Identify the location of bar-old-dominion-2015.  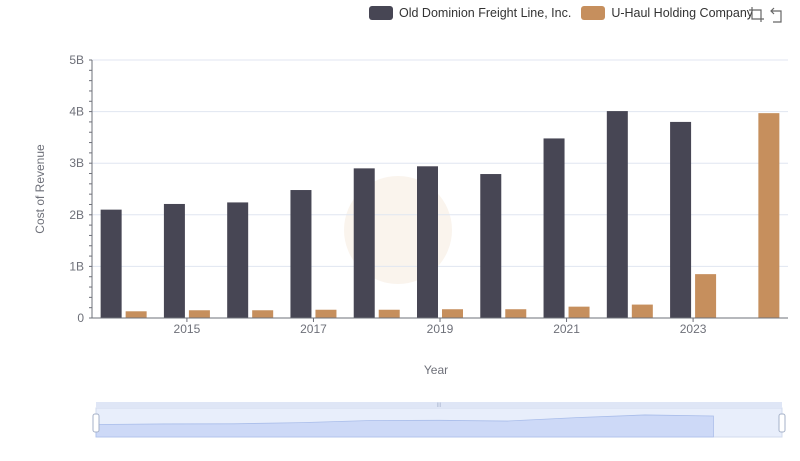
(174, 260).